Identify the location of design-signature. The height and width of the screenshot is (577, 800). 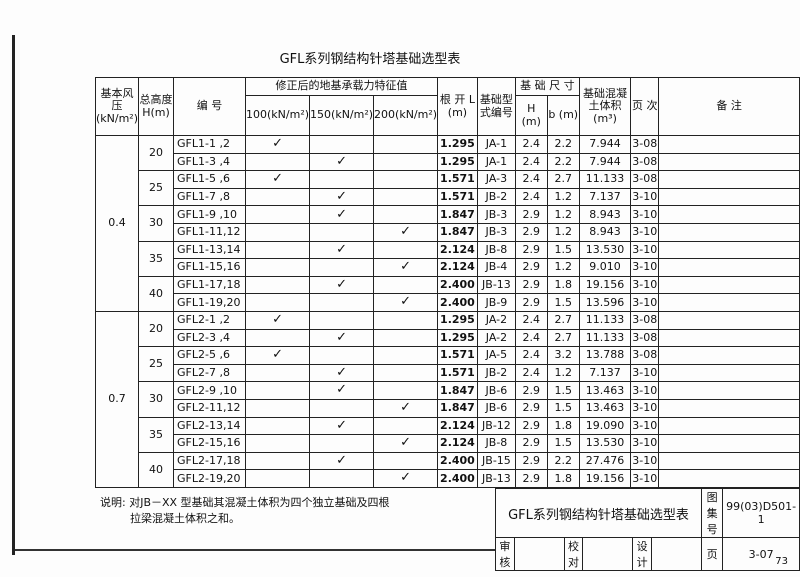
(676, 554).